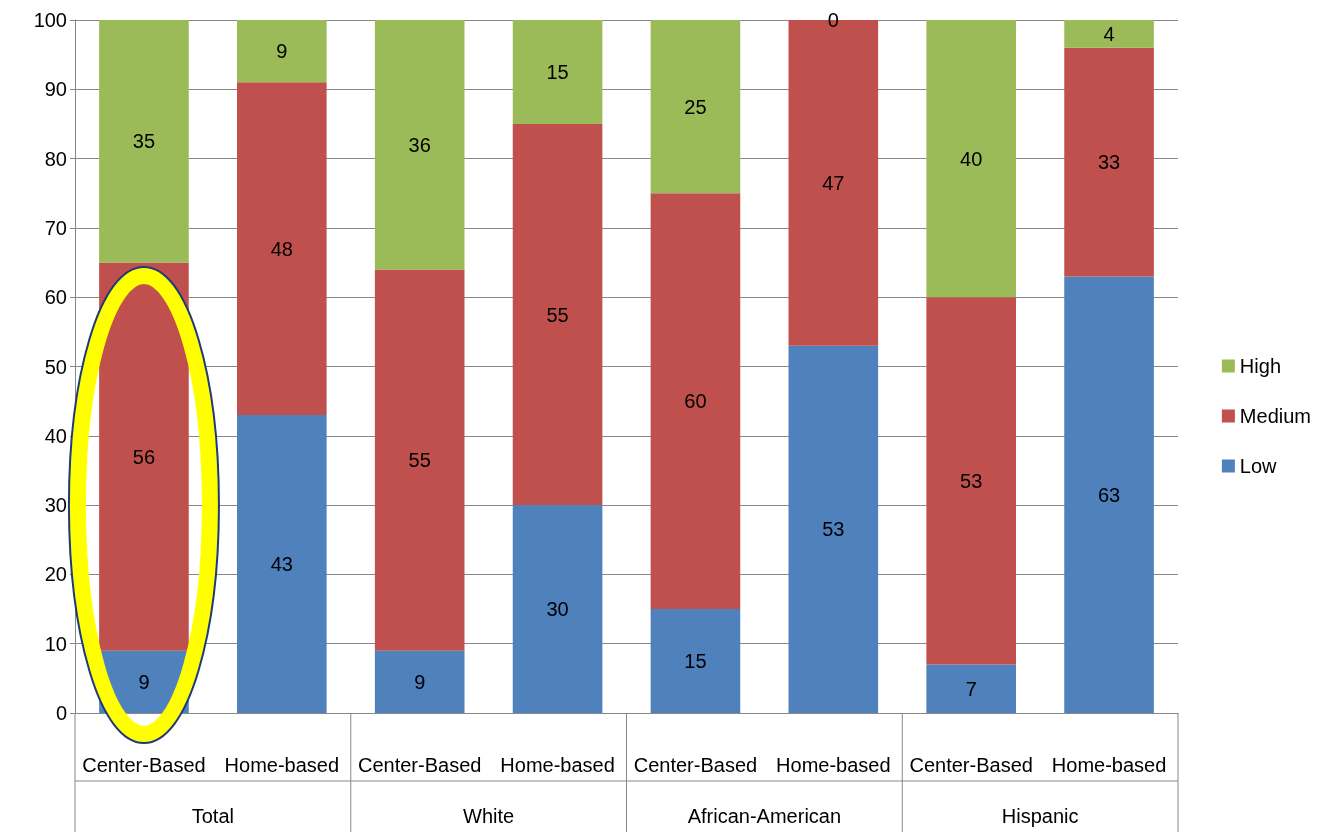 The height and width of the screenshot is (832, 1320). What do you see at coordinates (55, 505) in the screenshot?
I see `y-tick-label: 30` at bounding box center [55, 505].